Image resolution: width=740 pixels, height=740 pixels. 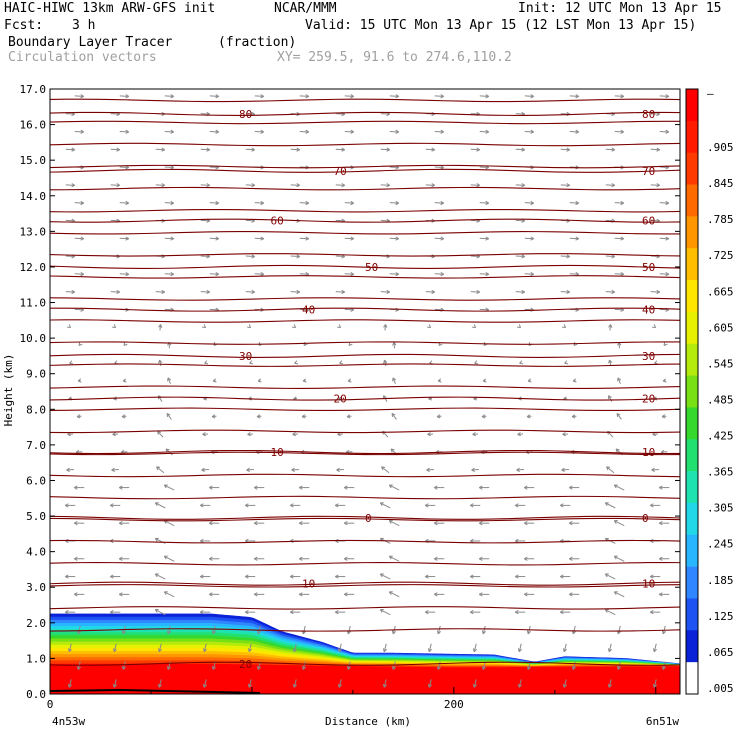 I want to click on isotherm-label: 50, so click(x=648, y=267).